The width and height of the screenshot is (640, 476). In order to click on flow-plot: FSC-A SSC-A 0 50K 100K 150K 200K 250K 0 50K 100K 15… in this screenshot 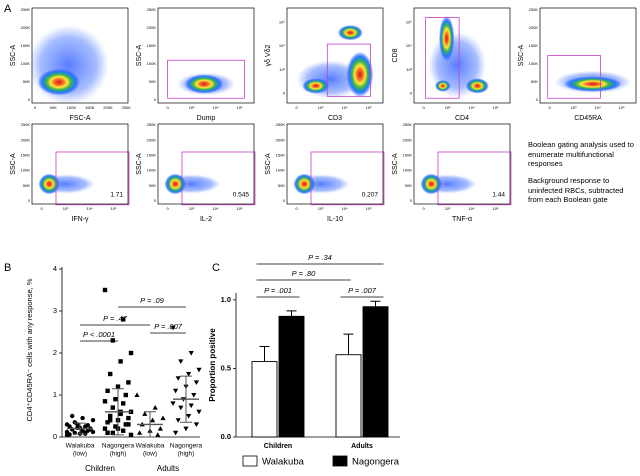, I will do `click(70, 64)`.